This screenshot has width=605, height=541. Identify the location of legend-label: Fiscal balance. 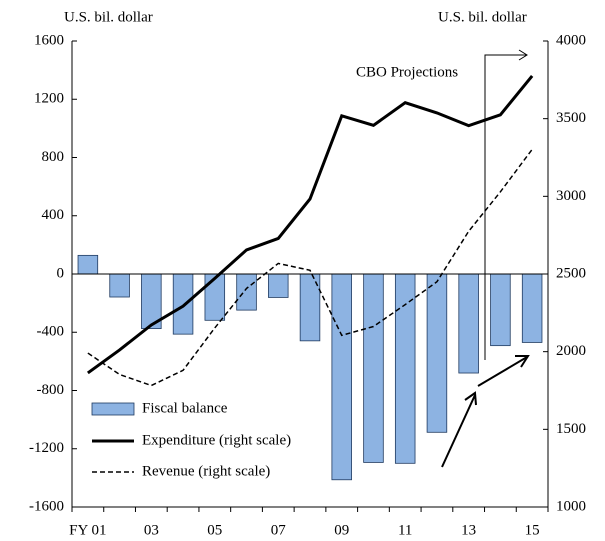
(185, 408).